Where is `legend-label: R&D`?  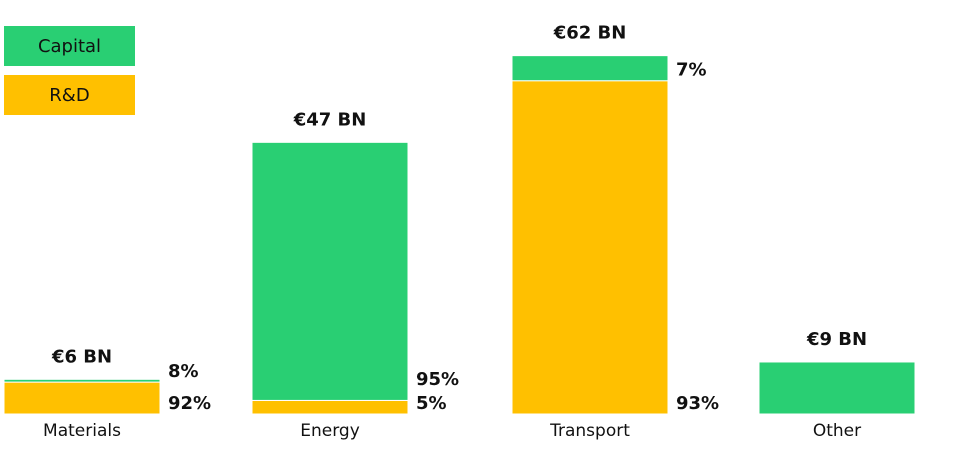
legend-label: R&D is located at coordinates (69, 95).